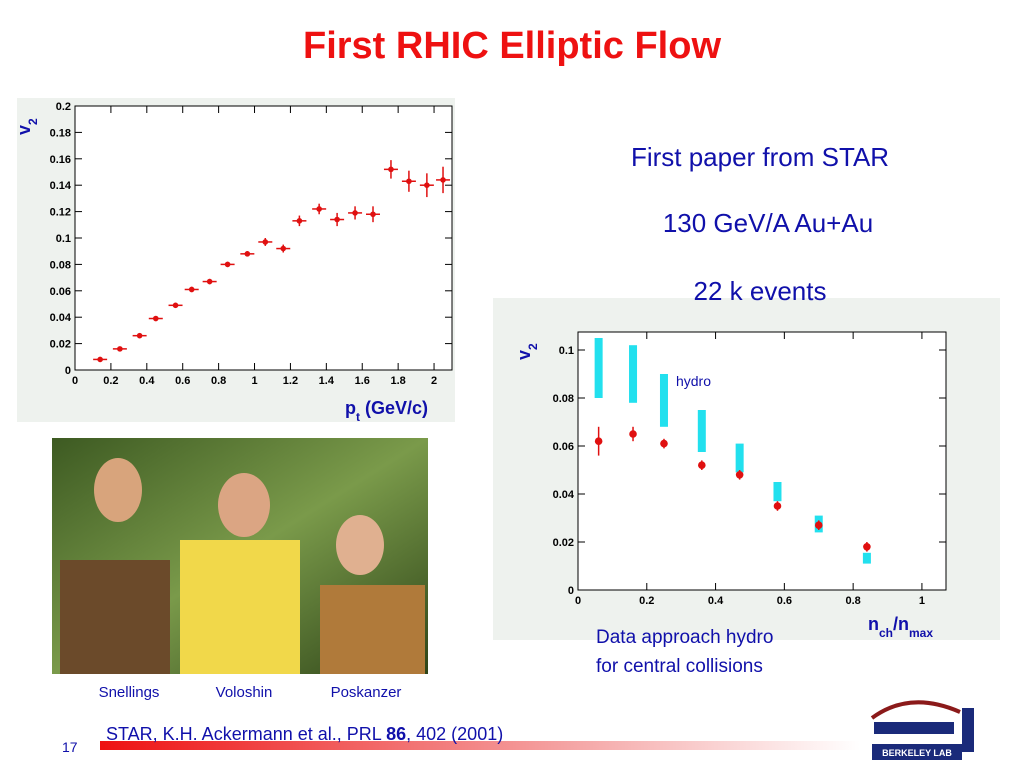 Image resolution: width=1024 pixels, height=768 pixels. Describe the element at coordinates (290, 381) in the screenshot. I see `x-tick-label: 1.2` at that location.